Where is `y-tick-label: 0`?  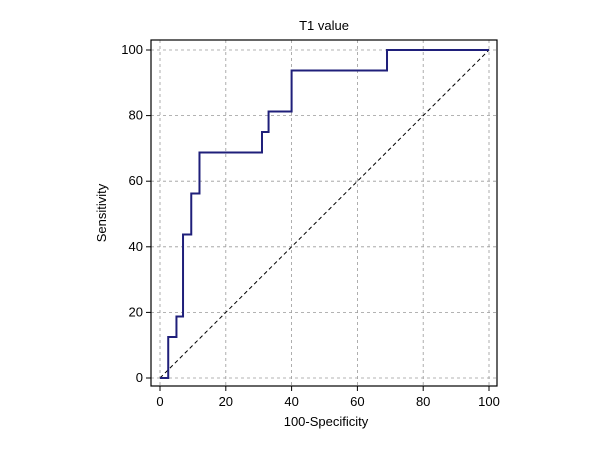
y-tick-label: 0 is located at coordinates (139, 377).